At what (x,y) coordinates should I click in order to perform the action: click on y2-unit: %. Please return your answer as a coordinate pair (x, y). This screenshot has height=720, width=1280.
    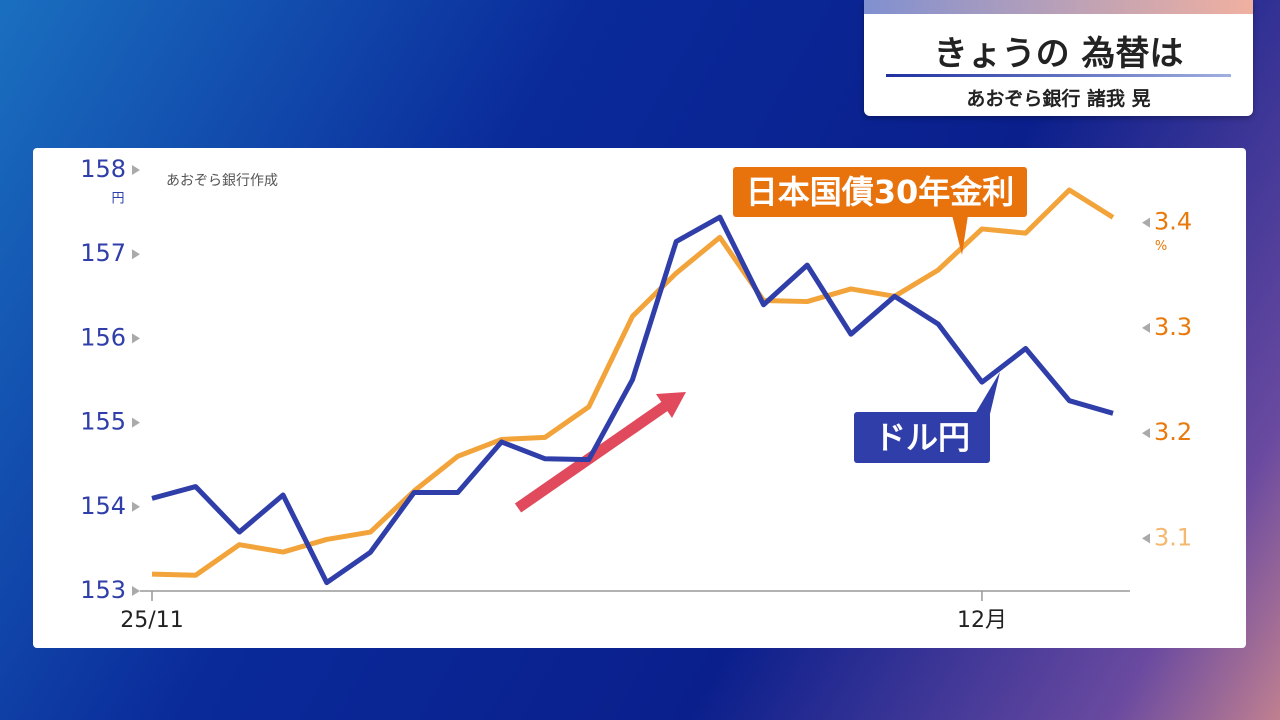
    Looking at the image, I should click on (1161, 246).